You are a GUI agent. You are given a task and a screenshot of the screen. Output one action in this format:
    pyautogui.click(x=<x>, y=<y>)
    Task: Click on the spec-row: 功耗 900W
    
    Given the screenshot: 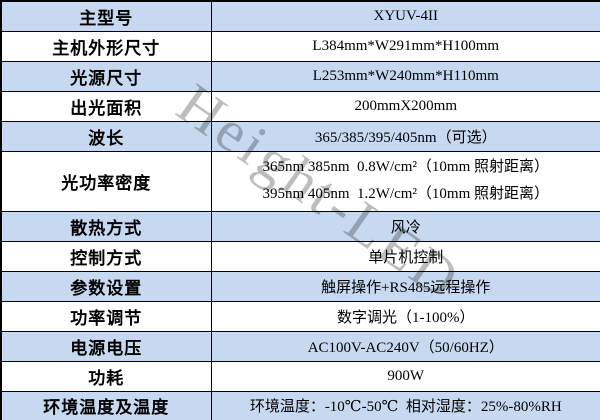 What is the action you would take?
    pyautogui.click(x=300, y=376)
    